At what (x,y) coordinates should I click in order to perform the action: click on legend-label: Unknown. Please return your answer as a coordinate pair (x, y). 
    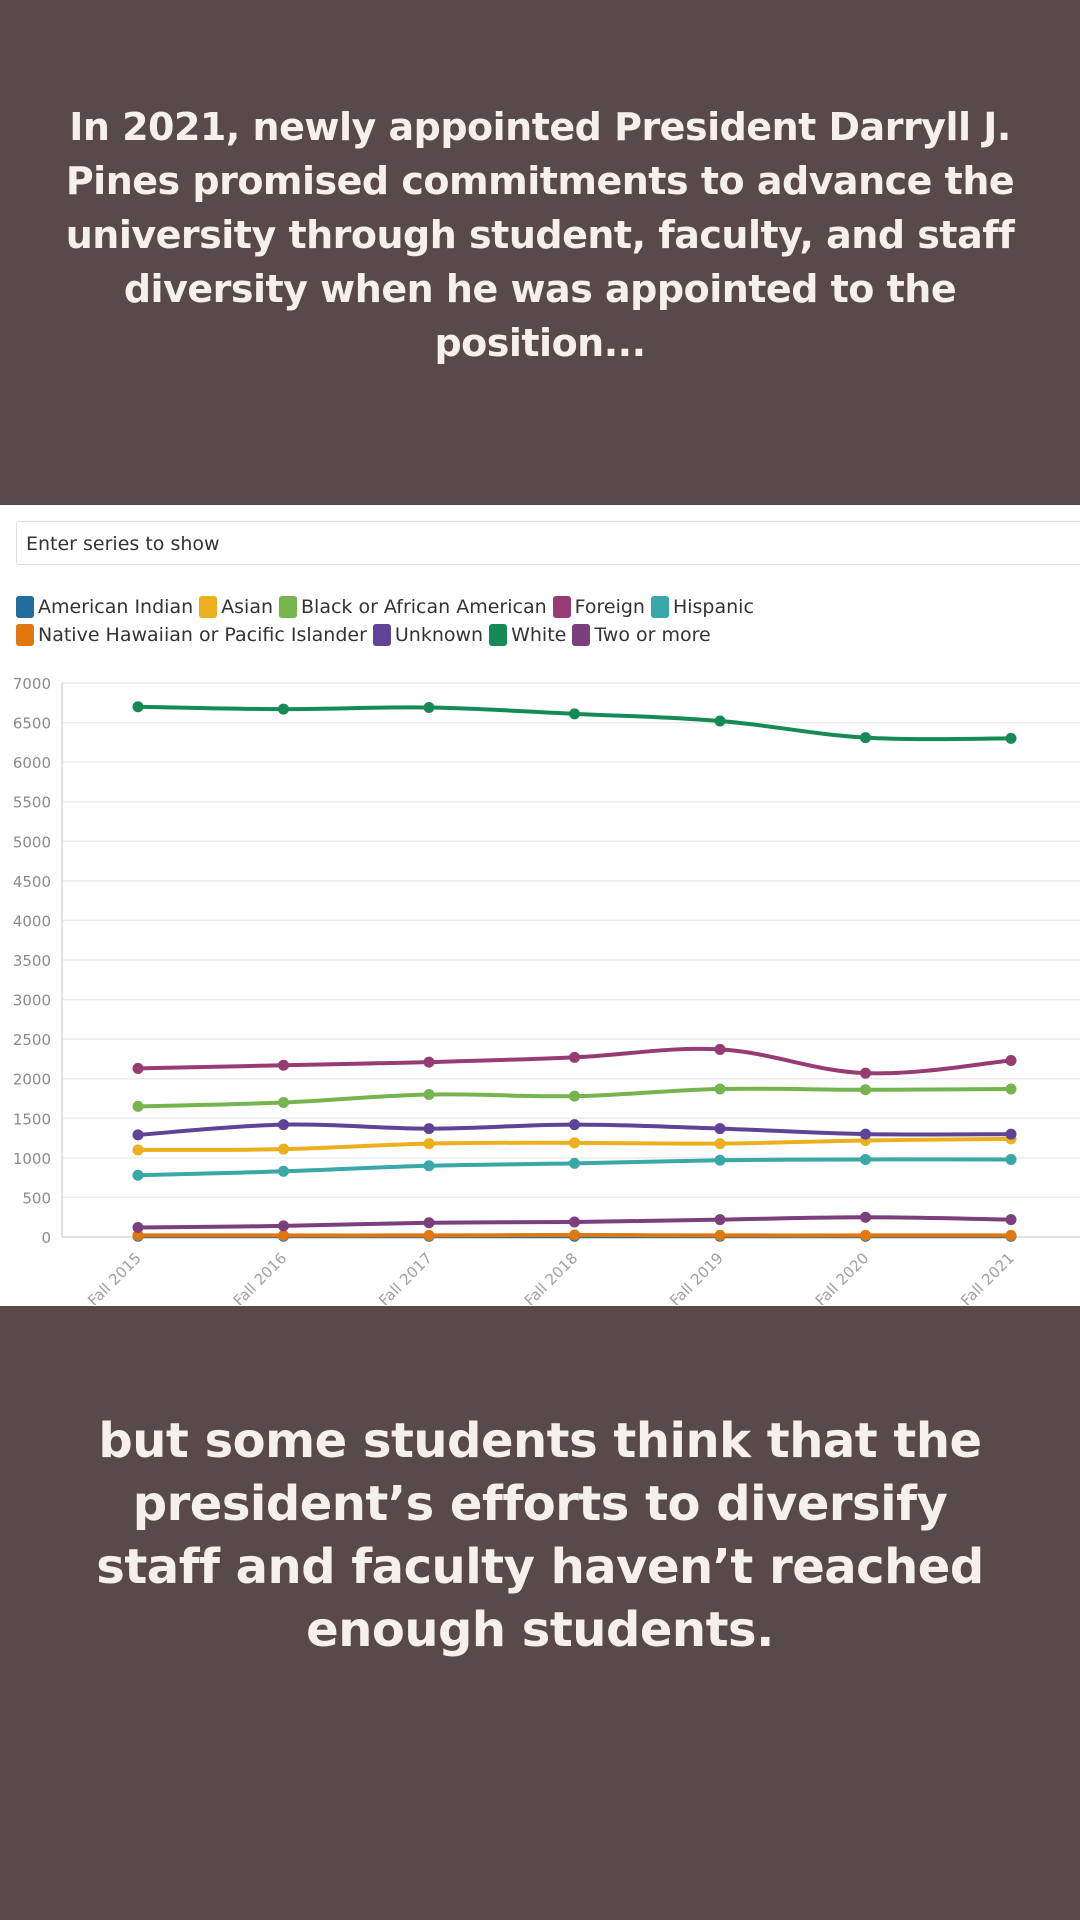
    Looking at the image, I should click on (439, 635).